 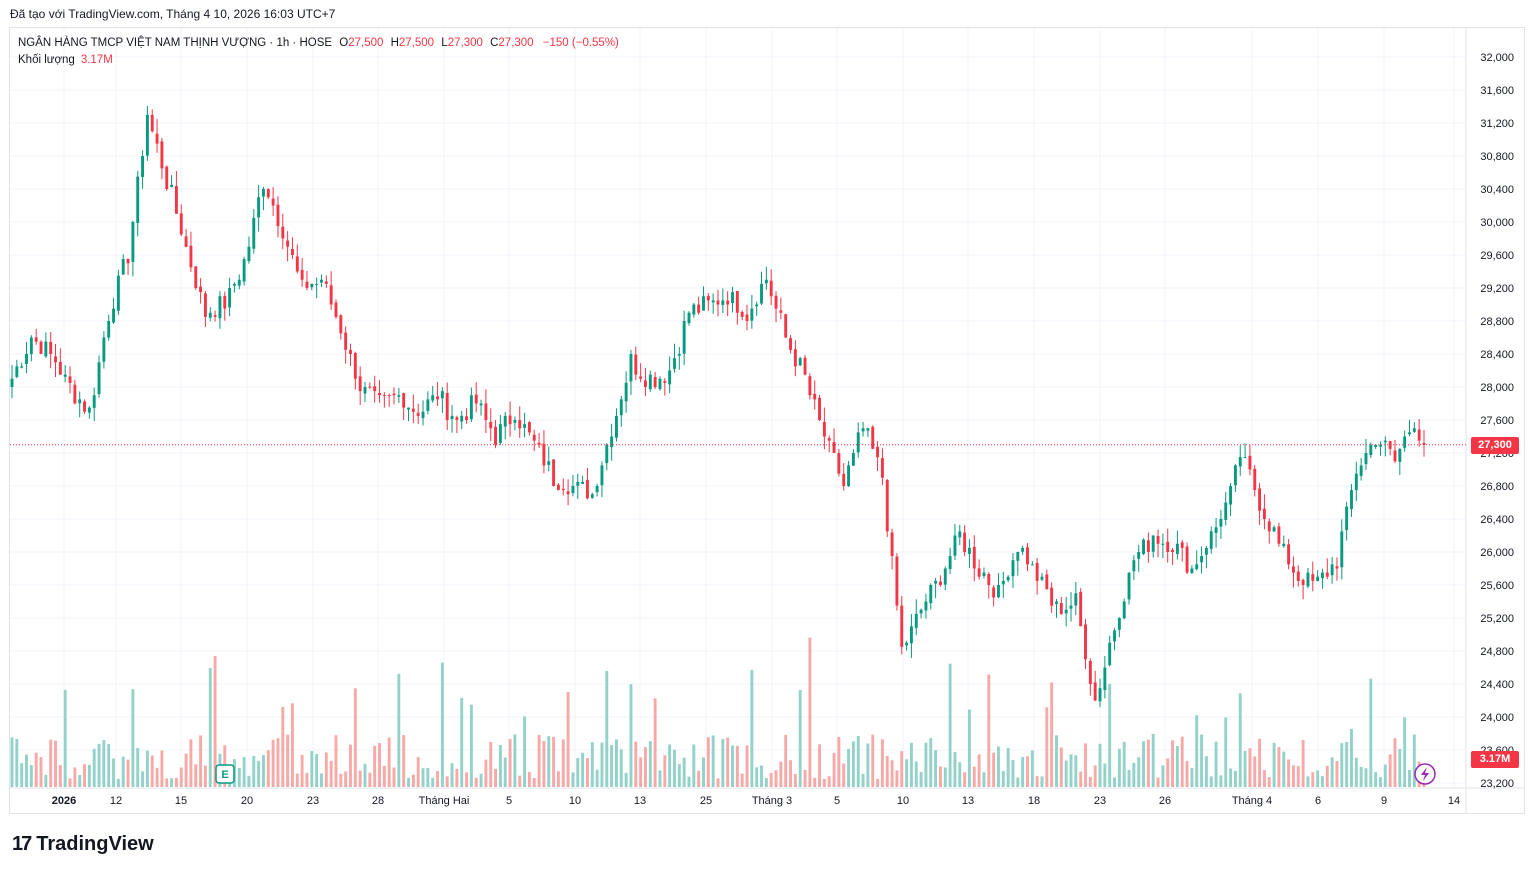 I want to click on tradingview-logo: 17 TradingView, so click(x=83, y=844).